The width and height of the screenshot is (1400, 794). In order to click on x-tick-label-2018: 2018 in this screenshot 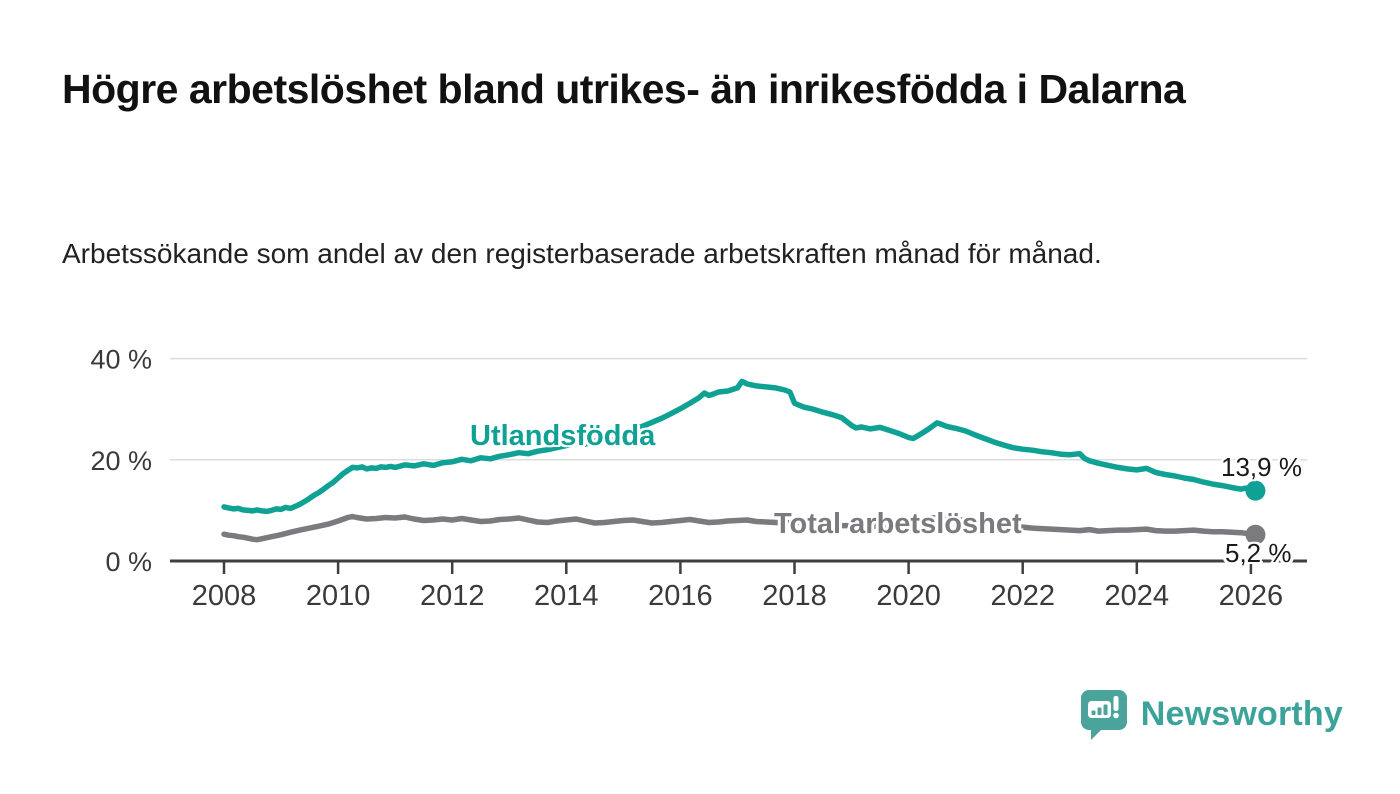, I will do `click(794, 596)`.